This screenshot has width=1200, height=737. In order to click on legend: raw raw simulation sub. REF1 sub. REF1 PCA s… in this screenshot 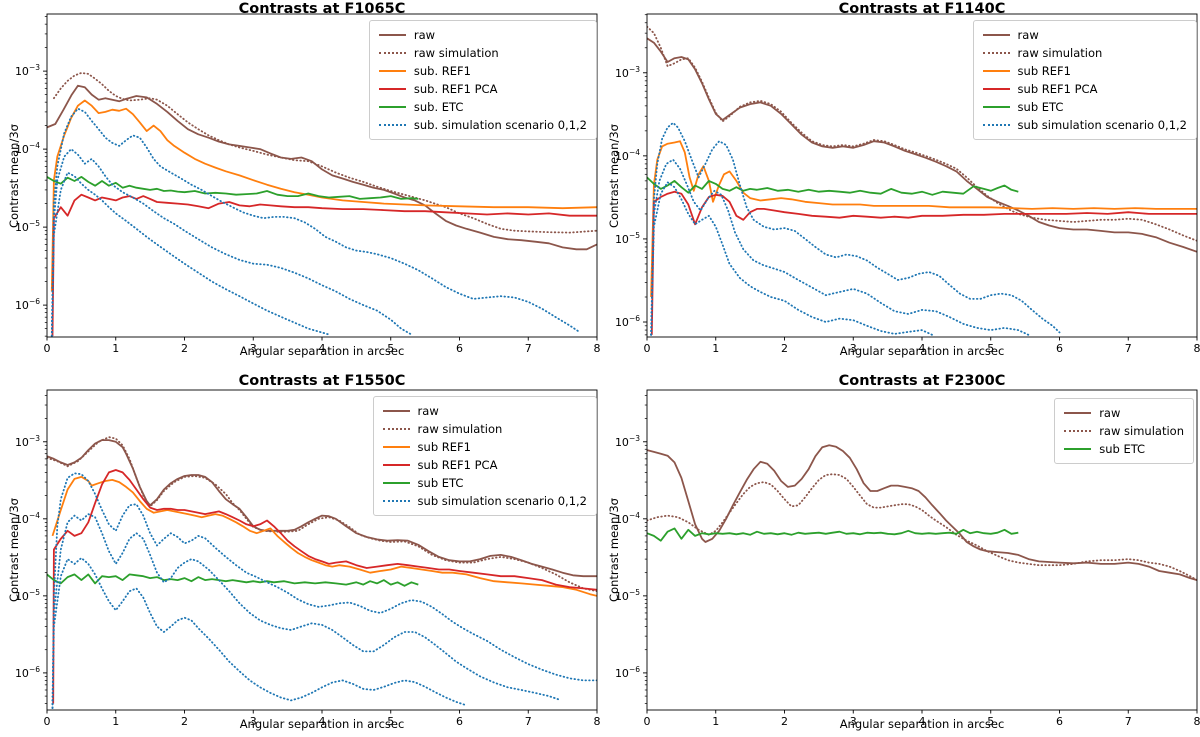, I will do `click(482, 80)`.